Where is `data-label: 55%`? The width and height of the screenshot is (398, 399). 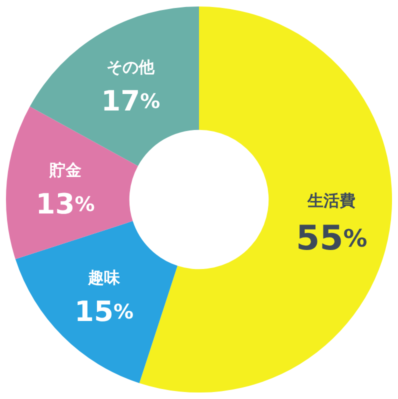
data-label: 55% is located at coordinates (332, 238).